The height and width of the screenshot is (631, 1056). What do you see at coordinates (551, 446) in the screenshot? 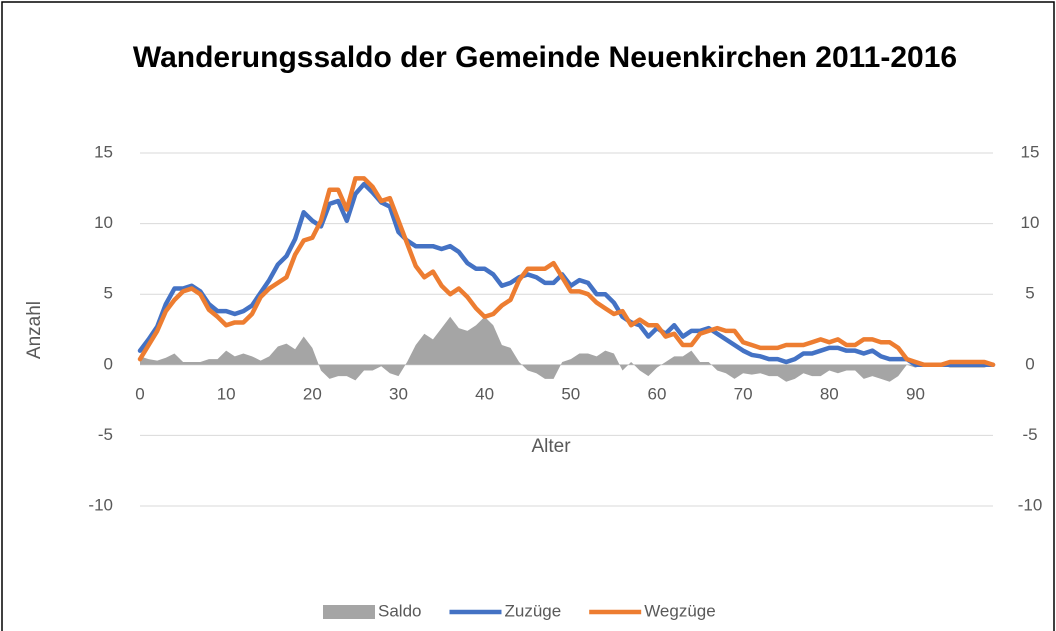
I see `x-axis-label: Alter` at bounding box center [551, 446].